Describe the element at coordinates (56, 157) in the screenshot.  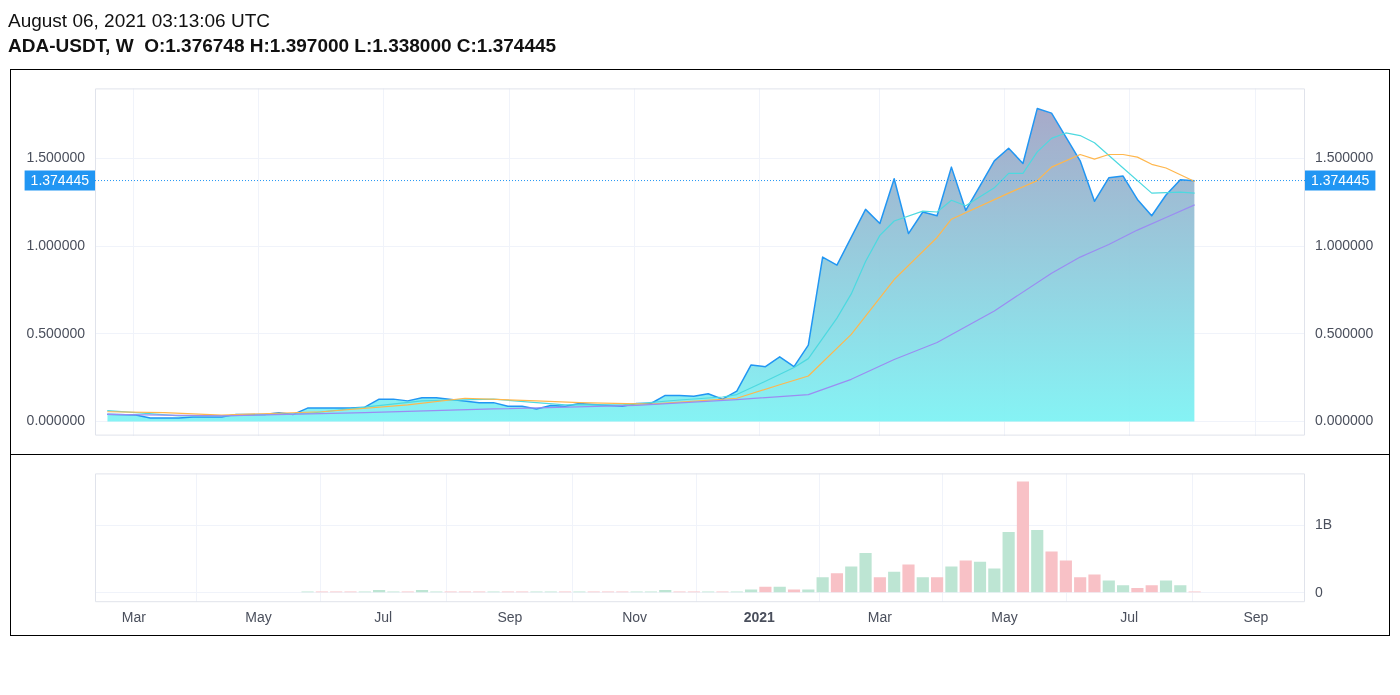
I see `y-tick-label: 1.500000` at that location.